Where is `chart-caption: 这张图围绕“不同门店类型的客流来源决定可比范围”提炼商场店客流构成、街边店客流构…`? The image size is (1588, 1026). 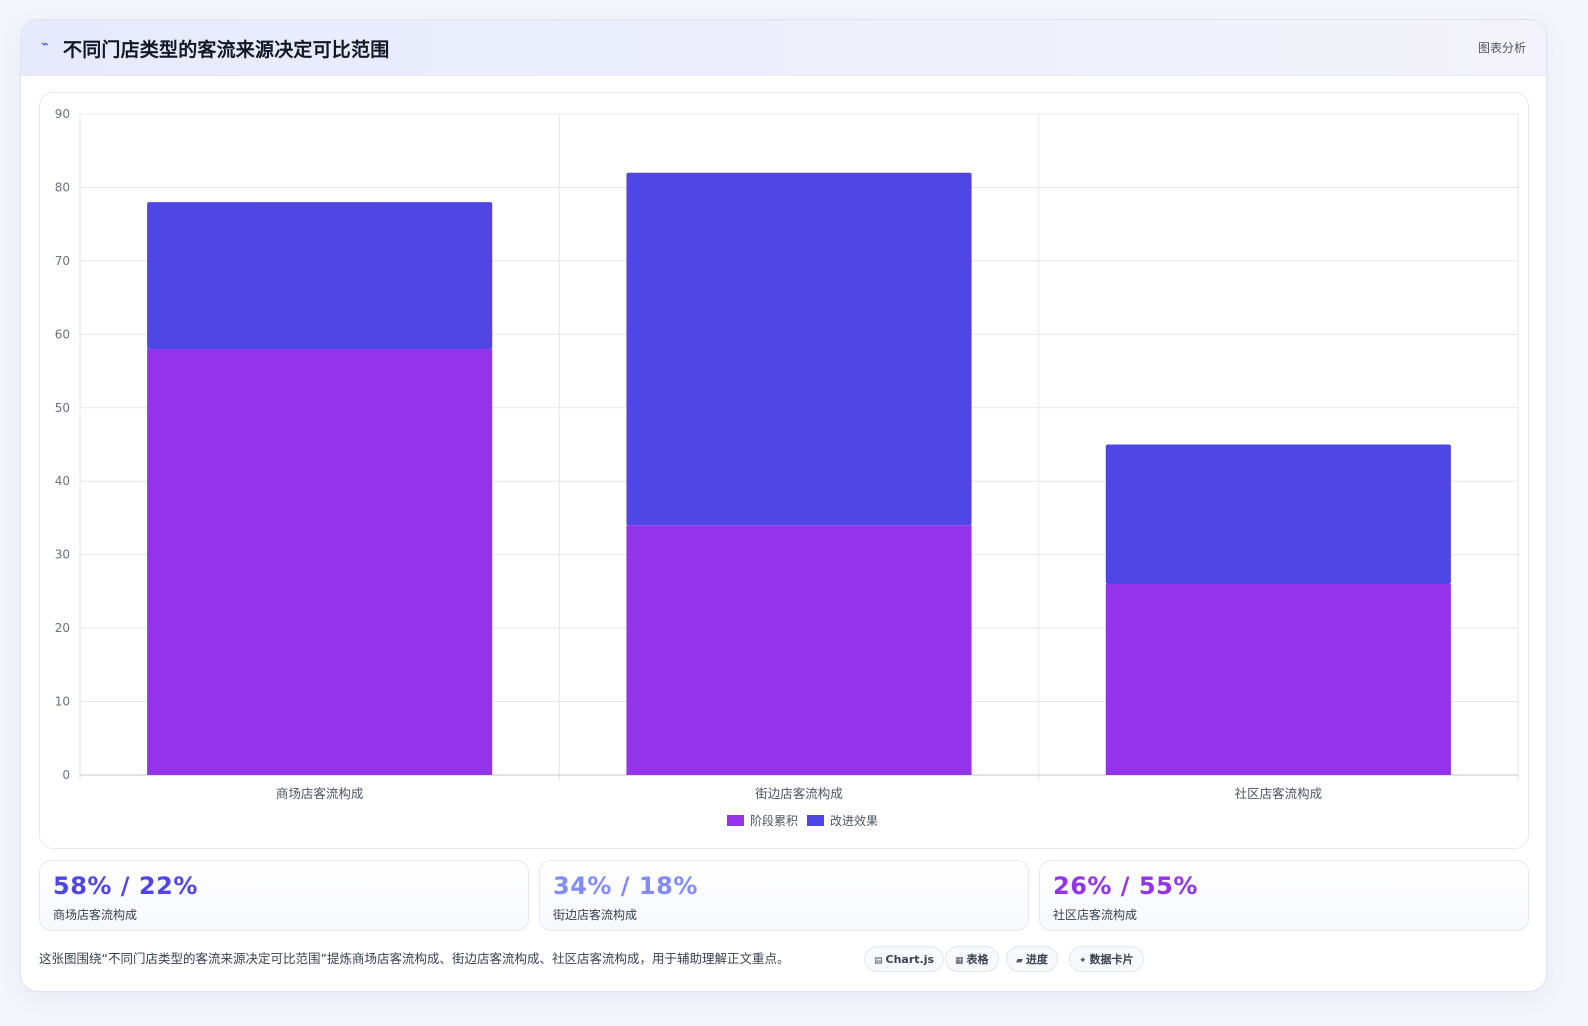 chart-caption: 这张图围绕“不同门店类型的客流来源决定可比范围”提炼商场店客流构成、街边店客流构… is located at coordinates (414, 958).